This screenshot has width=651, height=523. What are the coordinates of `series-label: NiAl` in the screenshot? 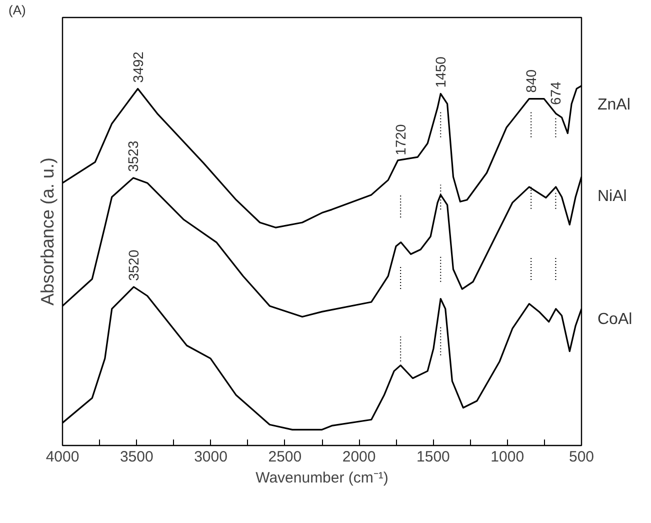 It's located at (612, 196).